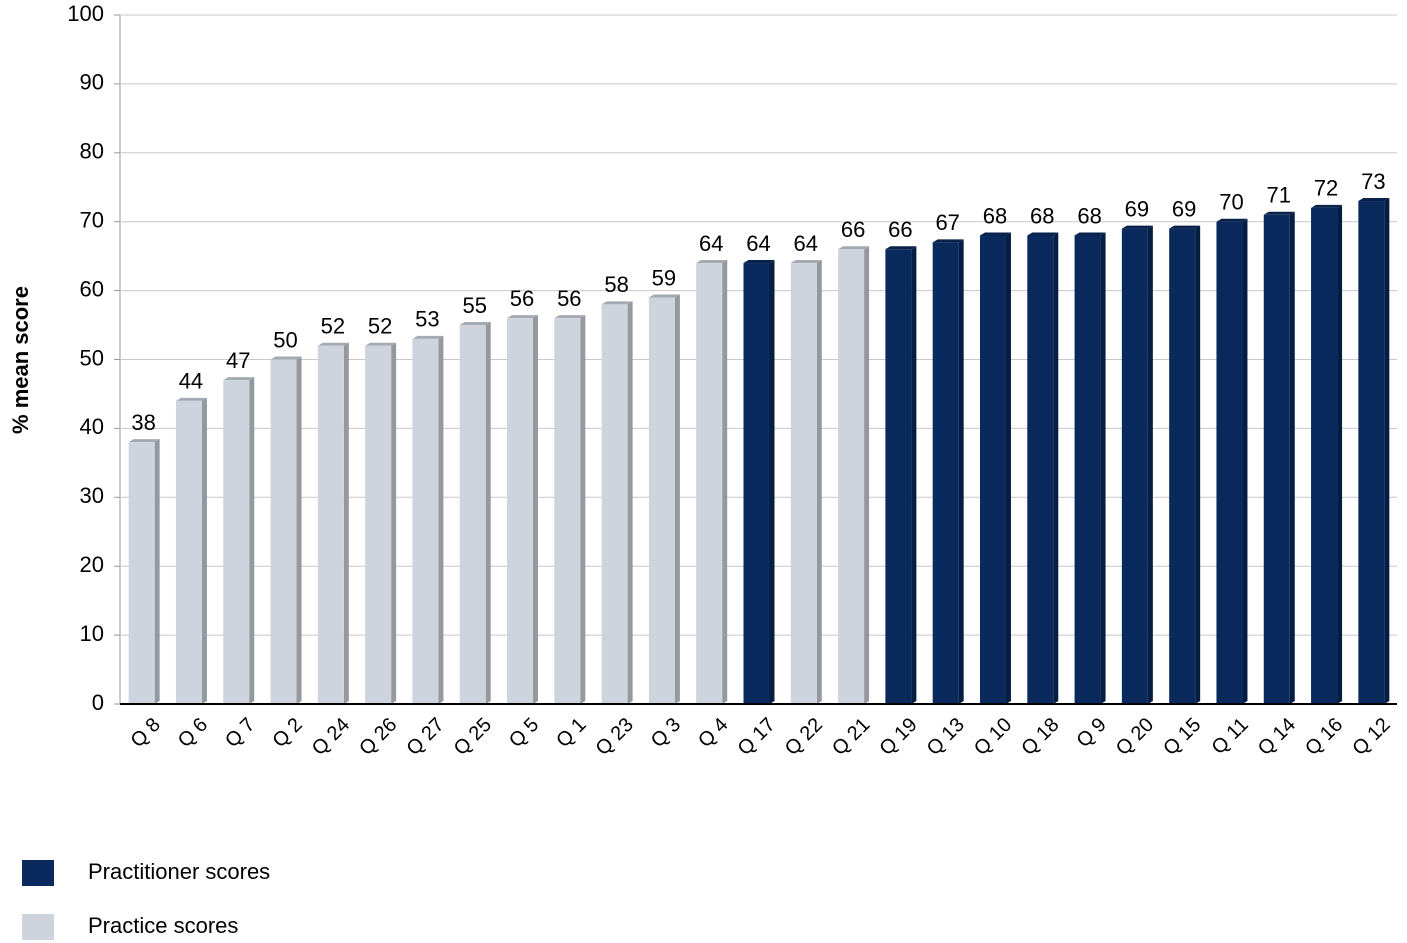 The image size is (1407, 943). What do you see at coordinates (238, 360) in the screenshot?
I see `data-label: 47` at bounding box center [238, 360].